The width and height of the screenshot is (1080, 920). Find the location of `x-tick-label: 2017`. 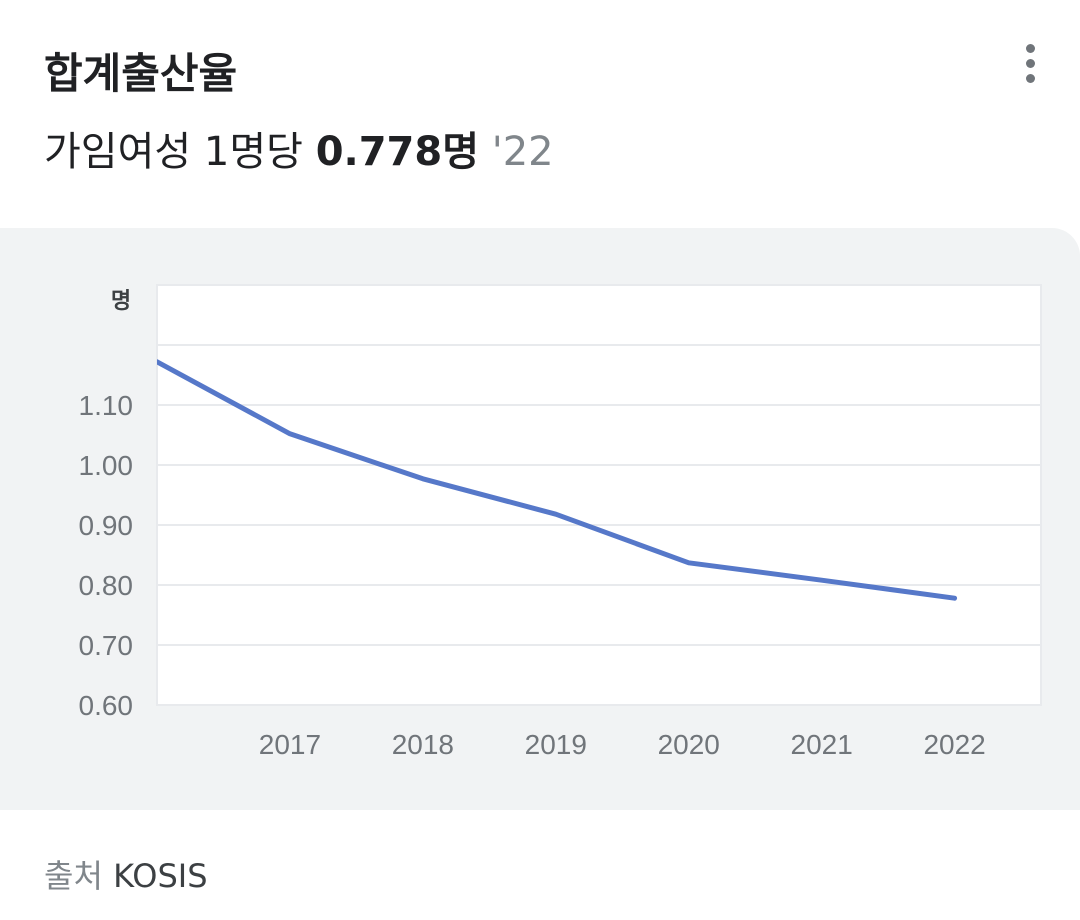

x-tick-label: 2017 is located at coordinates (290, 744).